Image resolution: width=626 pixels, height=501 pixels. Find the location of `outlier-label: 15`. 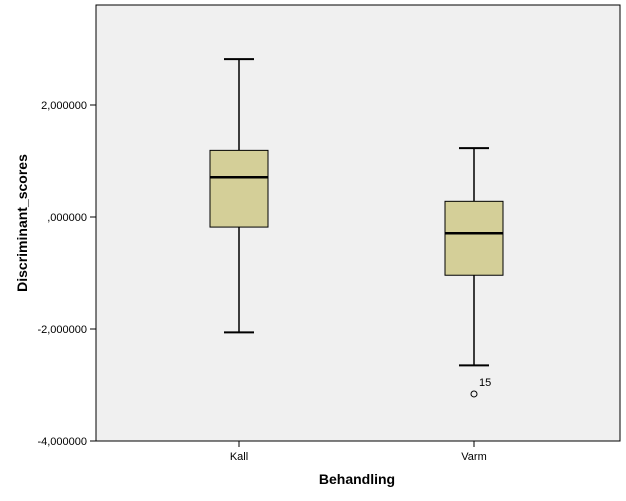

outlier-label: 15 is located at coordinates (485, 383).